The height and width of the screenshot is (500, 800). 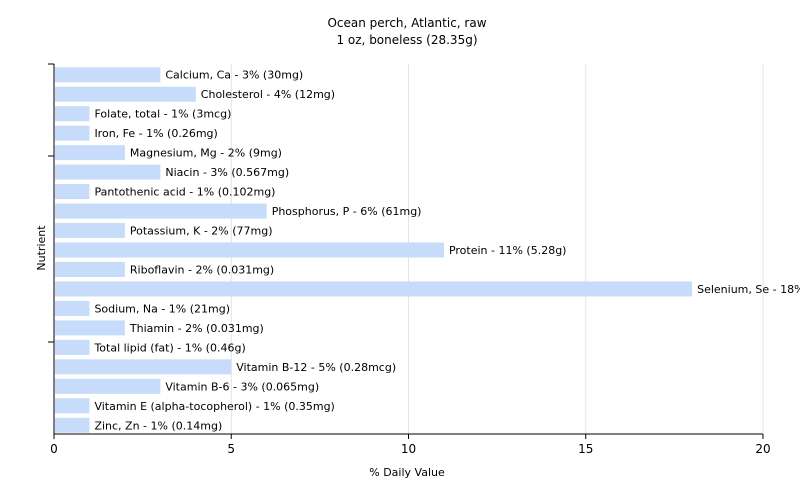 I want to click on bar-label-2: Folate, total - 1% (3mcg), so click(x=162, y=114).